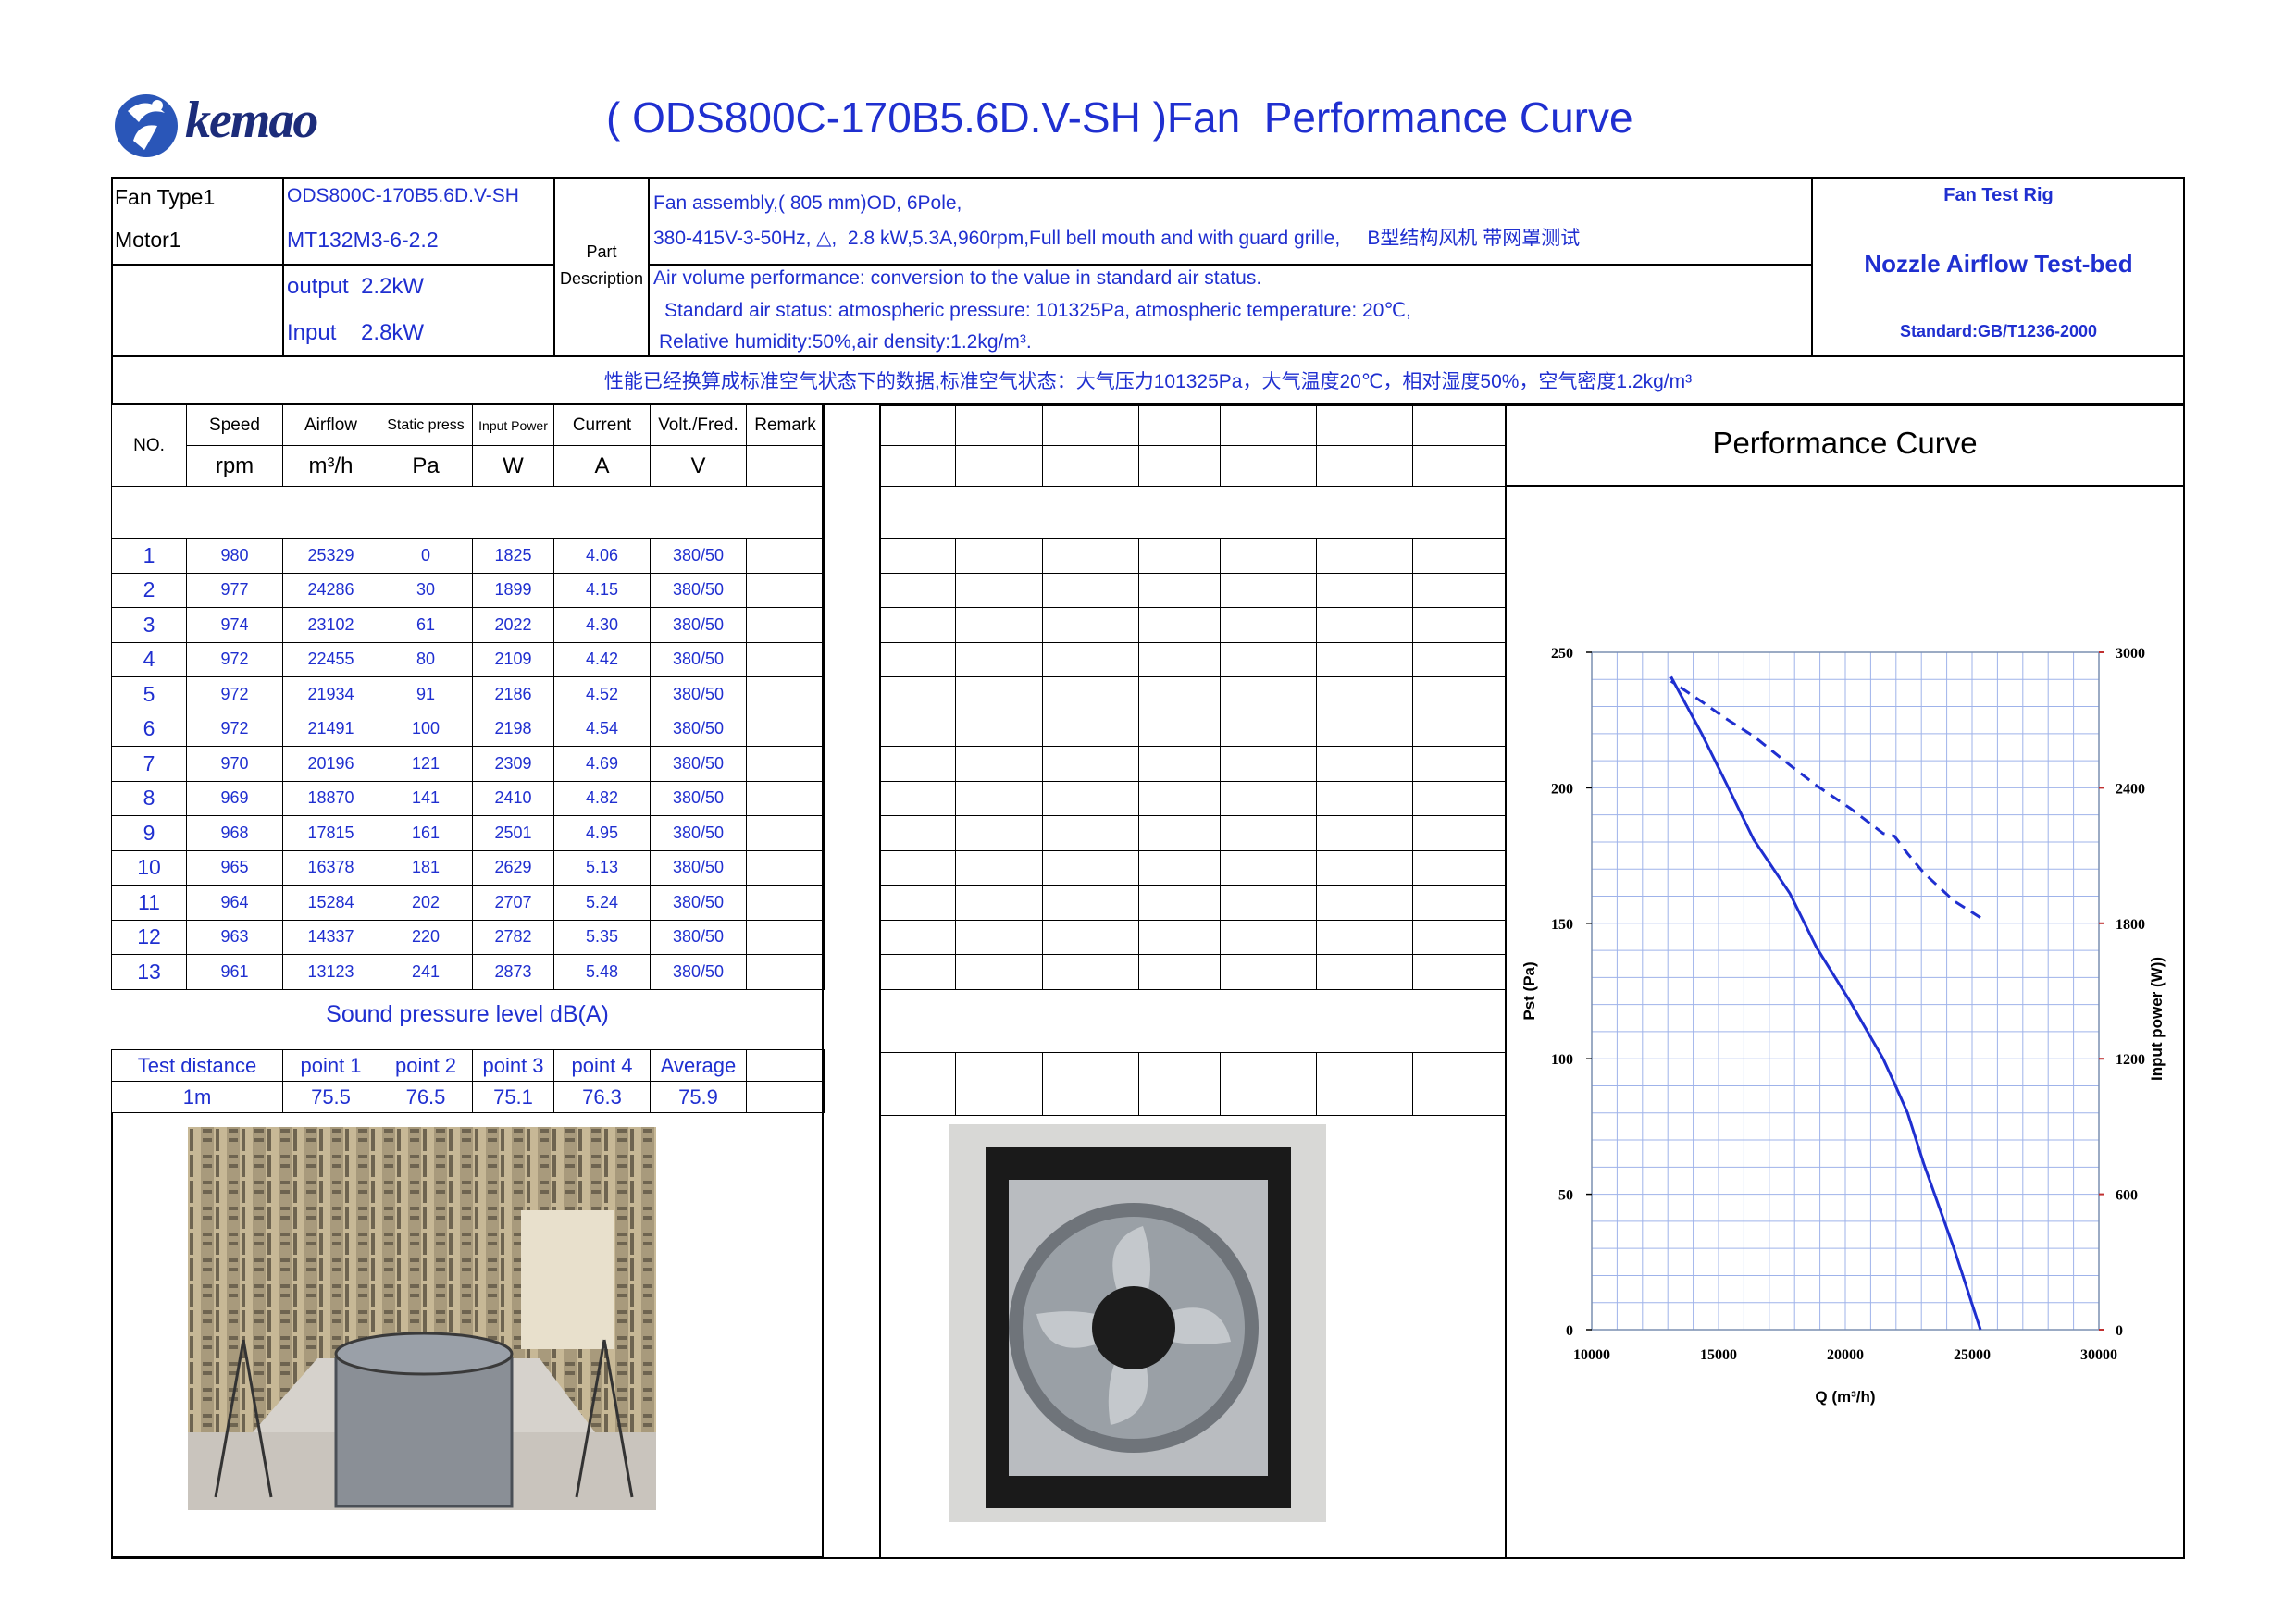  I want to click on table-cell: 2501, so click(513, 833).